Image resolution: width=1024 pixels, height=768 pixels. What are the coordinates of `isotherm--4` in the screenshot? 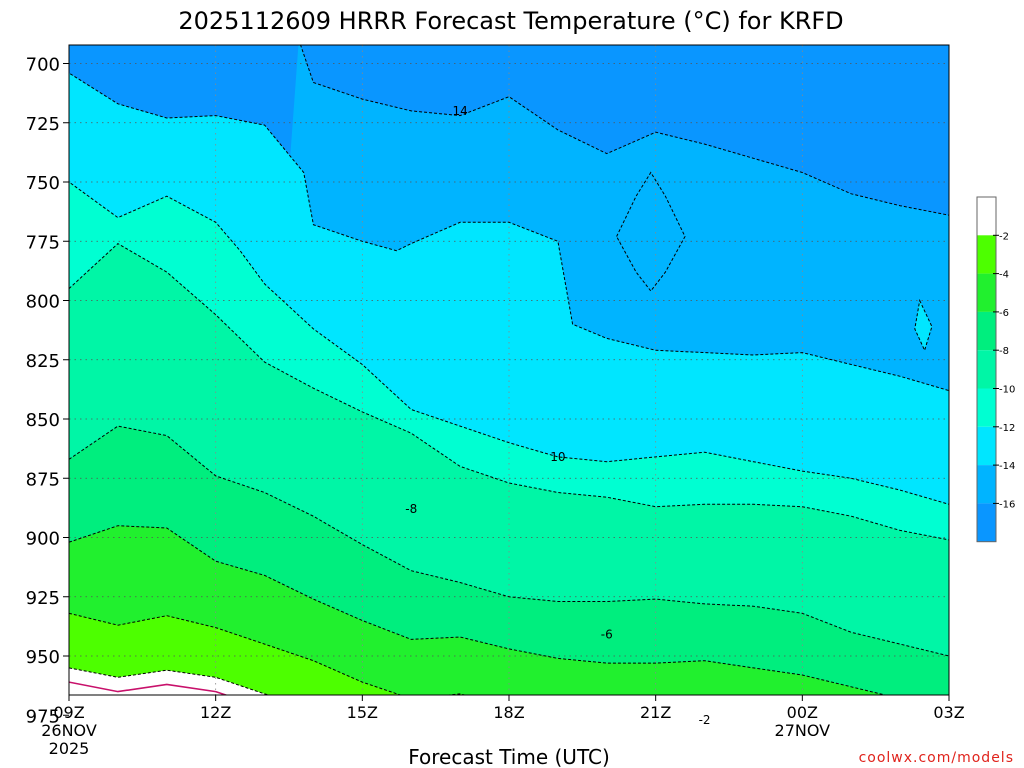 It's located at (268, 653).